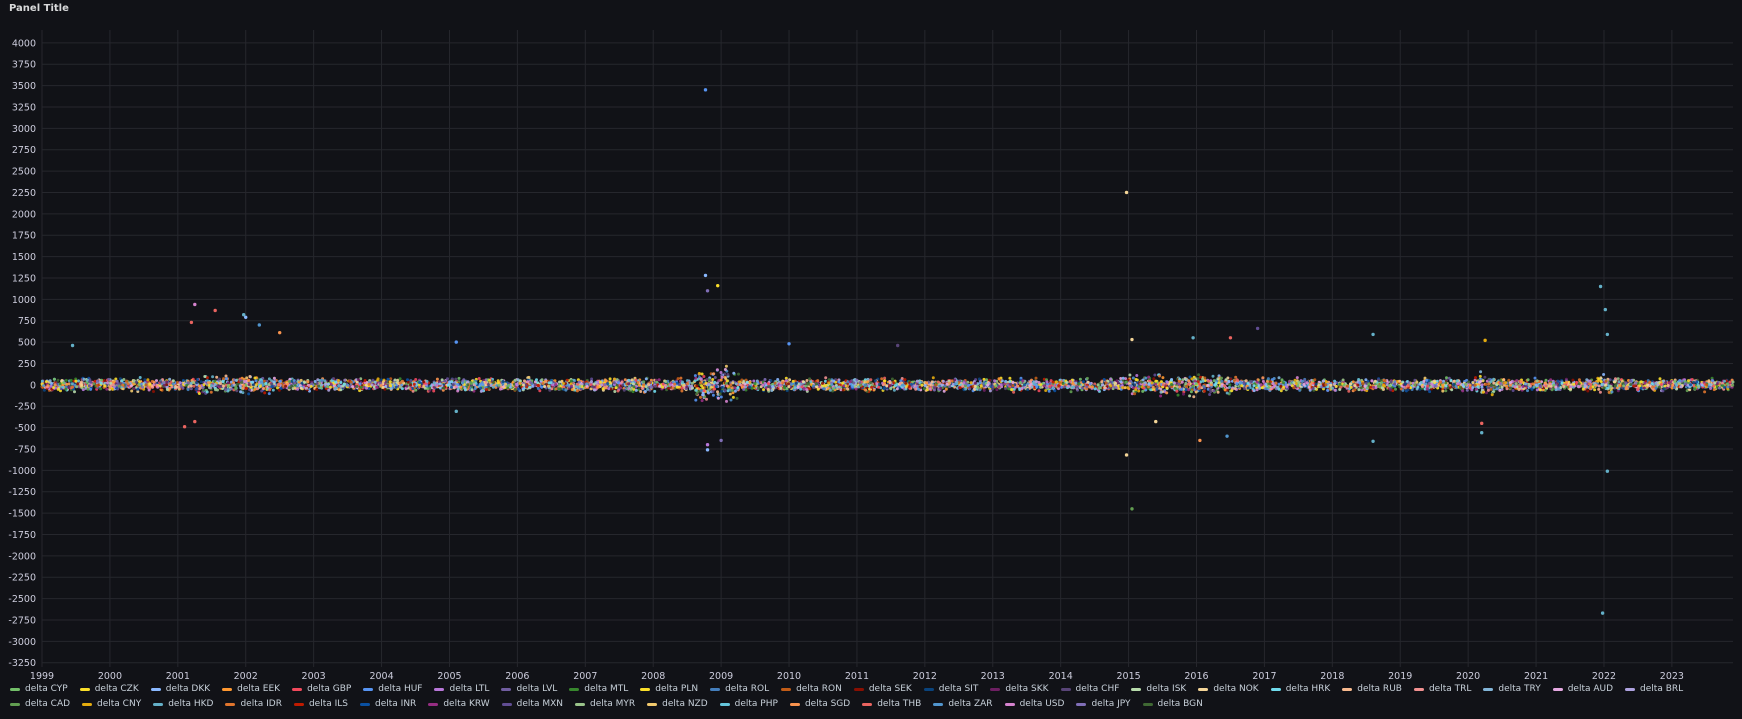 The image size is (1742, 719). What do you see at coordinates (1128, 675) in the screenshot?
I see `x-tick-label: 2015` at bounding box center [1128, 675].